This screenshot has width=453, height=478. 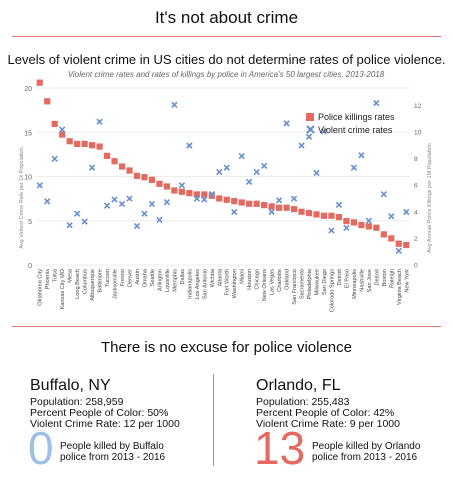 What do you see at coordinates (298, 385) in the screenshot?
I see `city-name: Orlando, FL` at bounding box center [298, 385].